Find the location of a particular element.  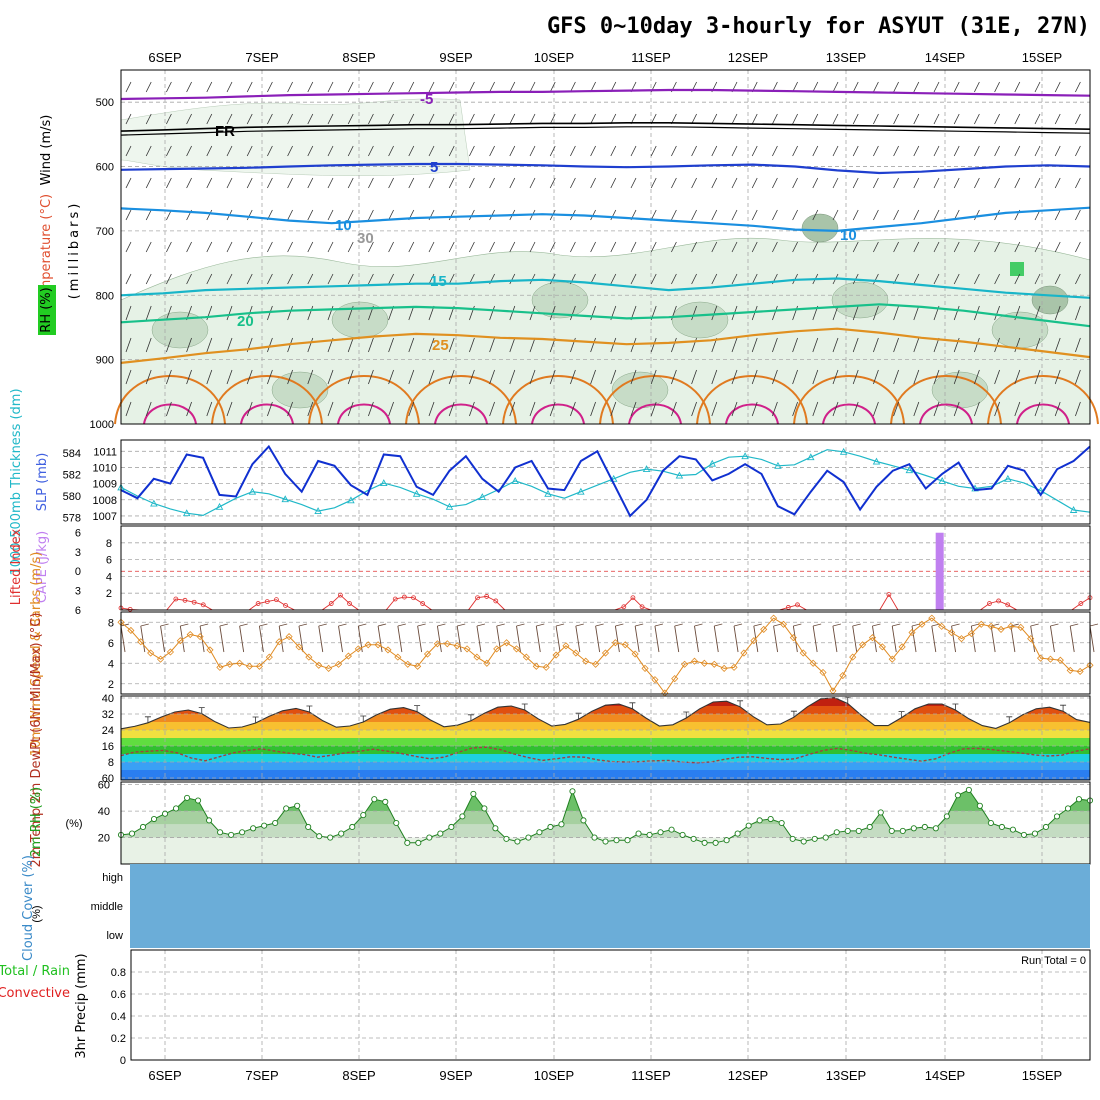

wind-tick-label: 6 is located at coordinates (111, 644).